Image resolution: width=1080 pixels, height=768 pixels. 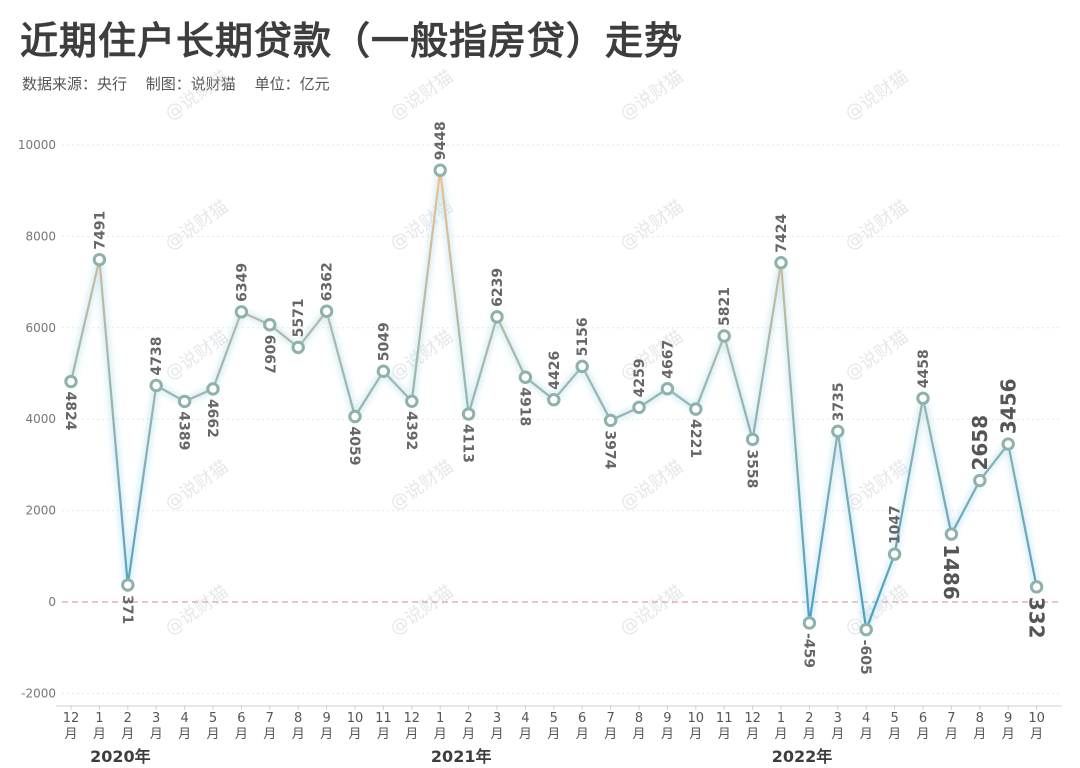 I want to click on y-axis: -2000 0 2000 4000 6000 8000 10000, so click(x=37, y=419).